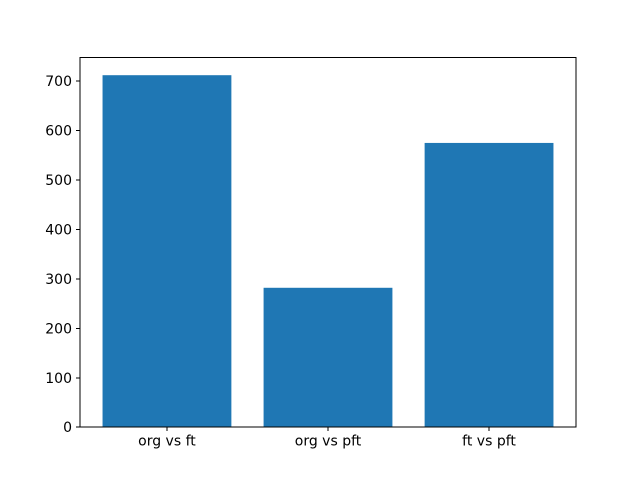 The image size is (640, 480). I want to click on x-tick-label: org vs pft, so click(328, 442).